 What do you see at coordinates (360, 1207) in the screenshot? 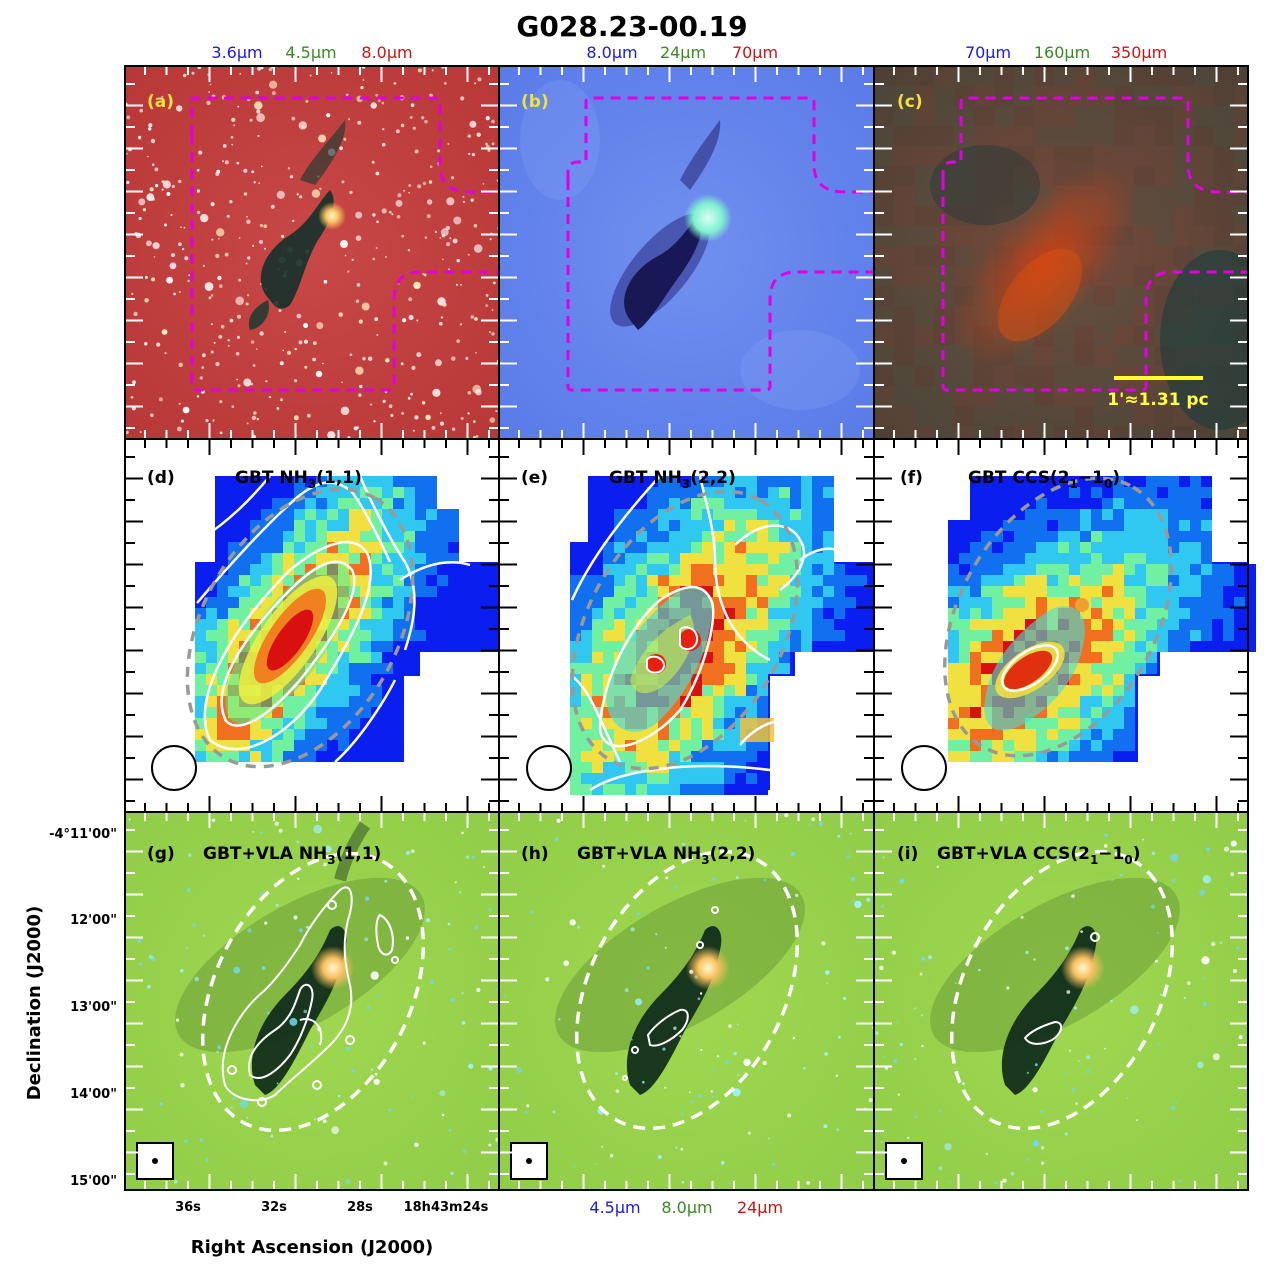
I see `x-tick-3: 28s` at bounding box center [360, 1207].